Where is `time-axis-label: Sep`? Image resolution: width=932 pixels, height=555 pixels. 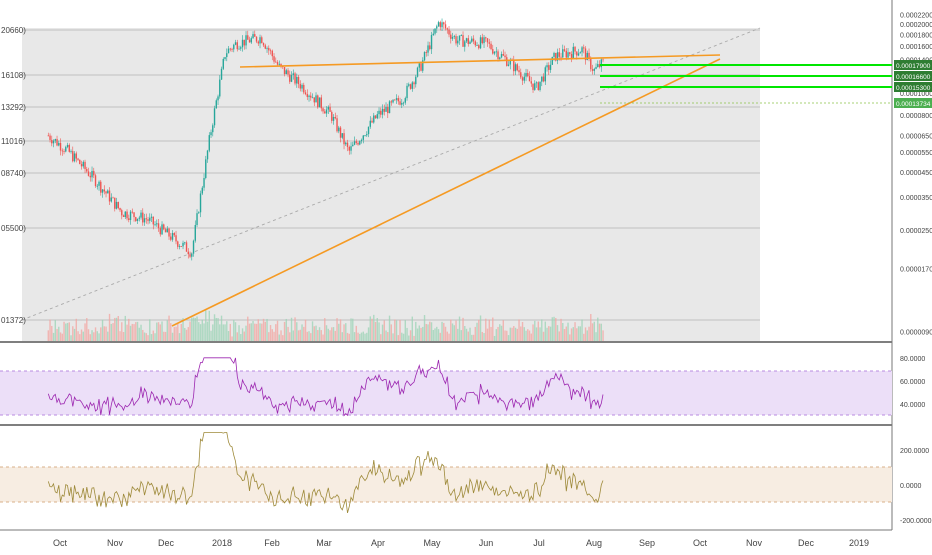 time-axis-label: Sep is located at coordinates (647, 543).